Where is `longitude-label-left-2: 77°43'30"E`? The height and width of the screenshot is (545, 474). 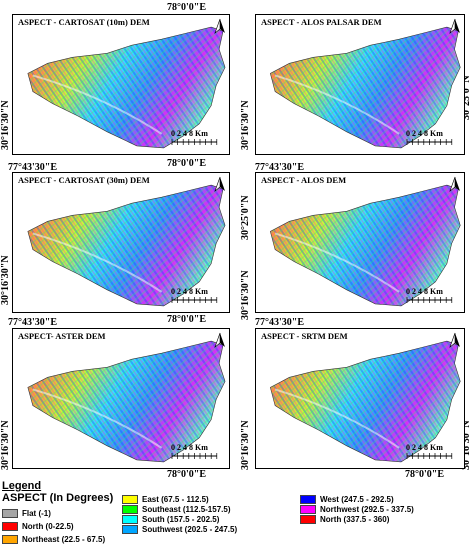
longitude-label-left-2: 77°43'30"E is located at coordinates (279, 167).